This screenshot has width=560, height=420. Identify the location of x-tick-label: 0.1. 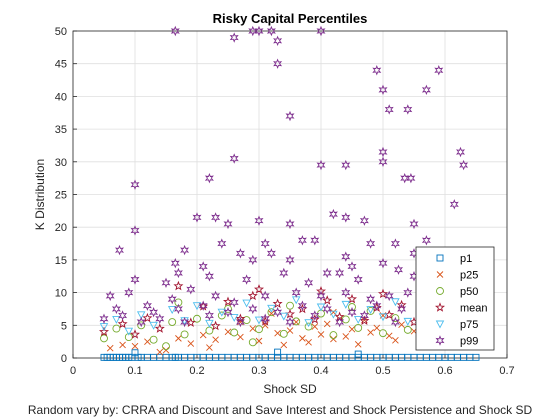
(134, 371).